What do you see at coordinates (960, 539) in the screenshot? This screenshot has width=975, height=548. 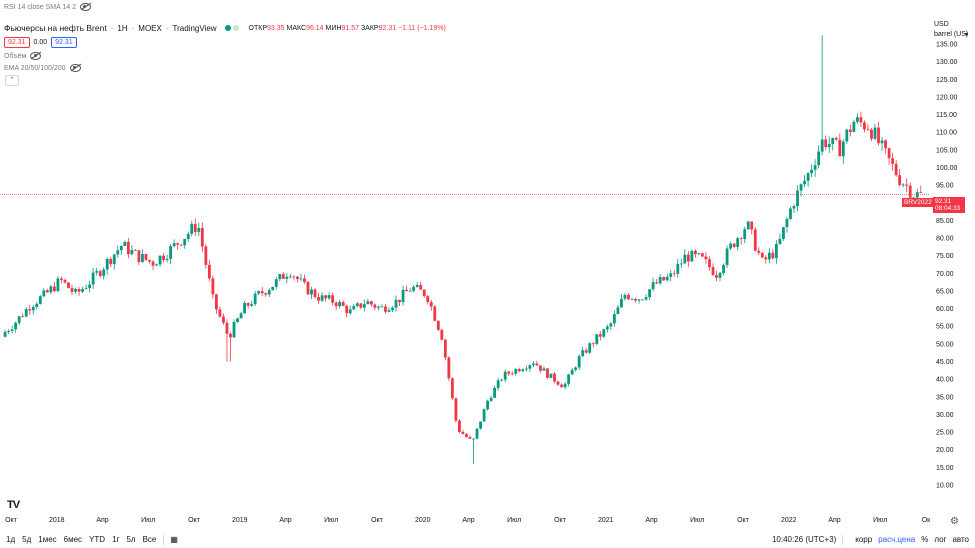 I see `auto-button: авто` at bounding box center [960, 539].